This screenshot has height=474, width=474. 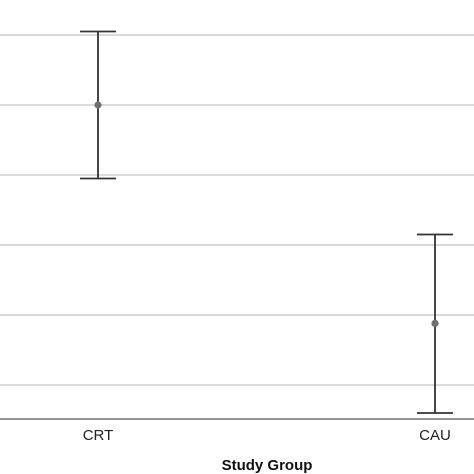 What do you see at coordinates (98, 435) in the screenshot?
I see `x-tick-label: CRT` at bounding box center [98, 435].